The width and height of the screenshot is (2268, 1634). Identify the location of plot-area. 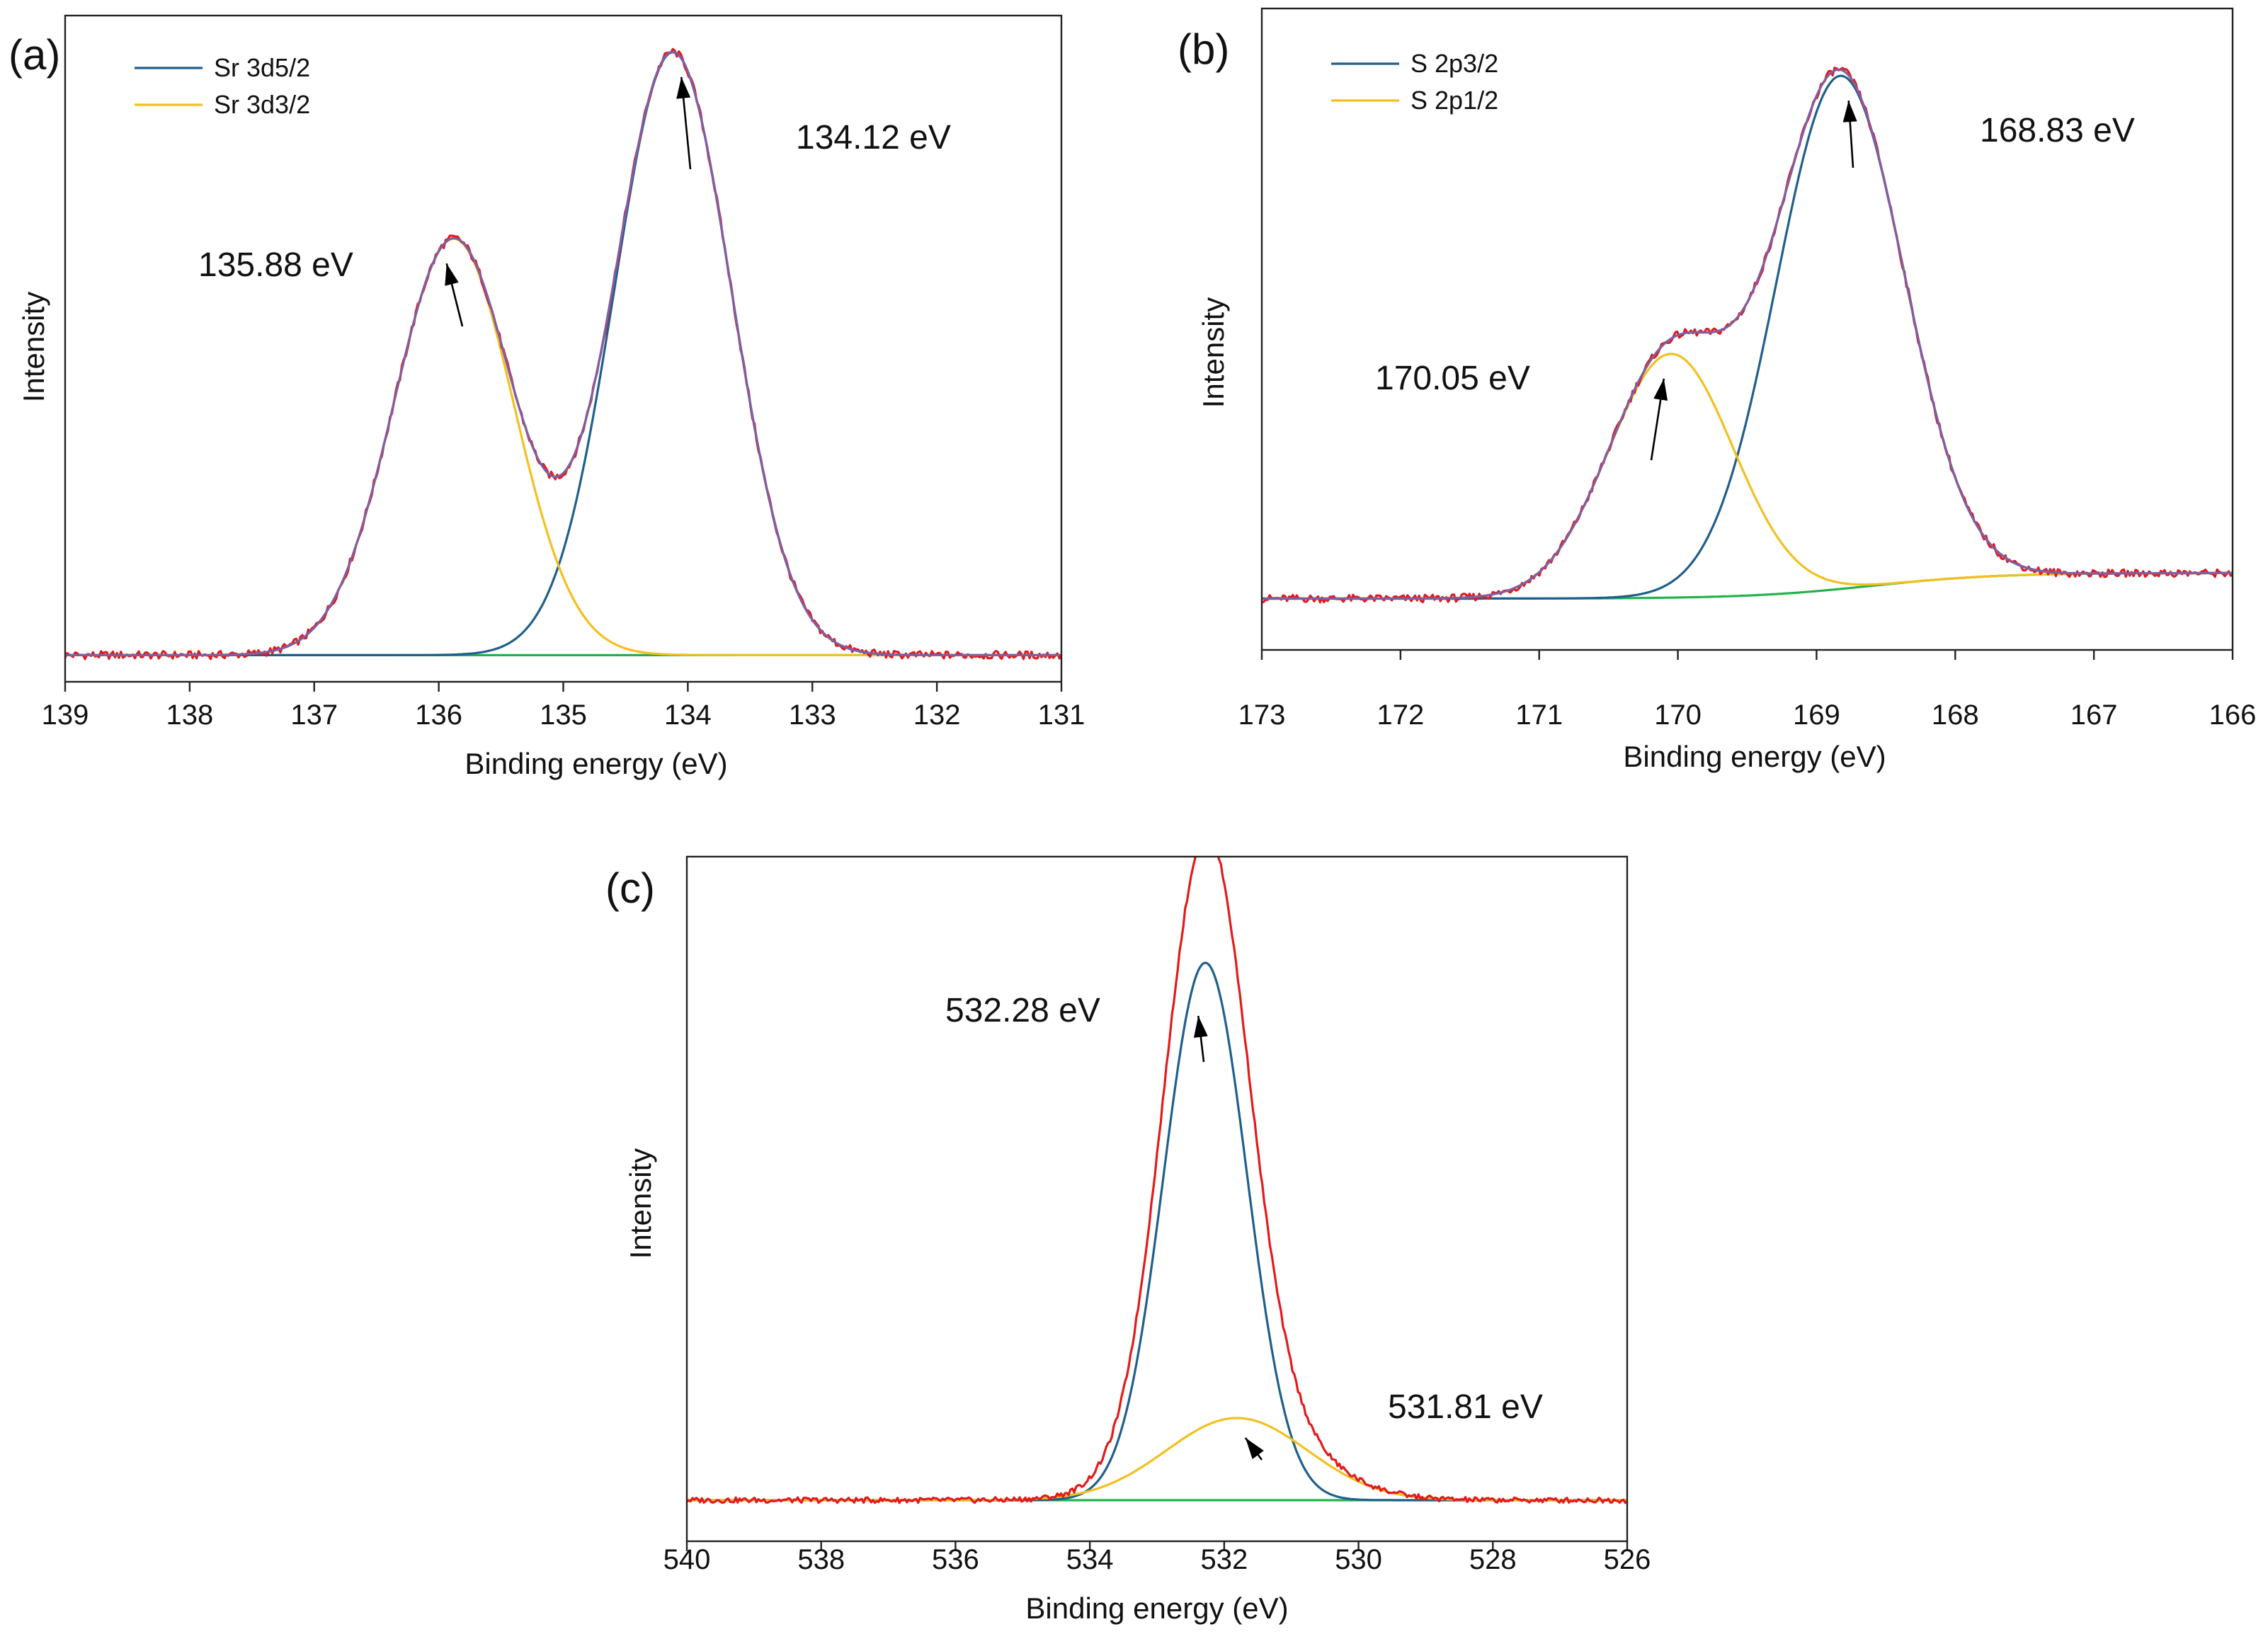
(1747, 335).